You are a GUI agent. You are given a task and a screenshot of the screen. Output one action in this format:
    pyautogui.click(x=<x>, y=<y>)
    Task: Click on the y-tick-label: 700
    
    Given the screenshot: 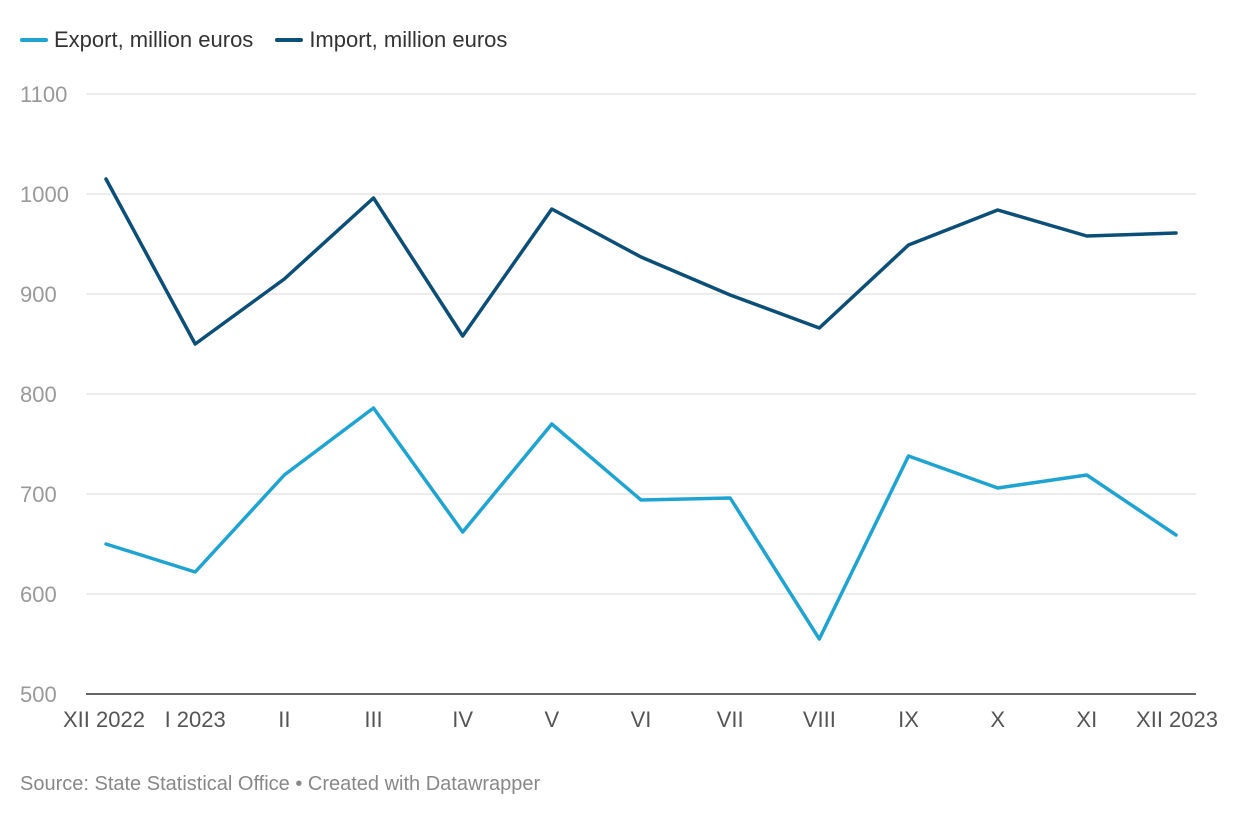 What is the action you would take?
    pyautogui.click(x=38, y=494)
    